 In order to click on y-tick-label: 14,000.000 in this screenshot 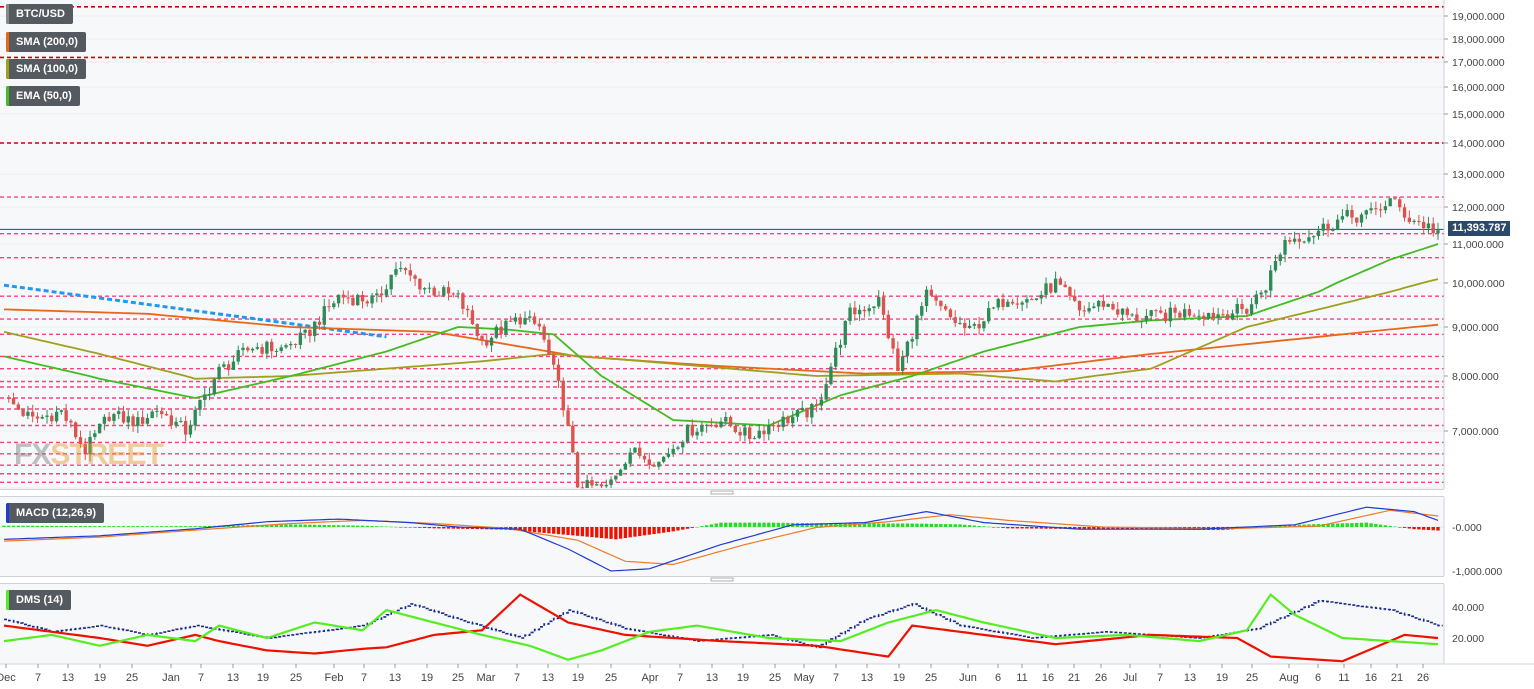, I will do `click(1478, 144)`.